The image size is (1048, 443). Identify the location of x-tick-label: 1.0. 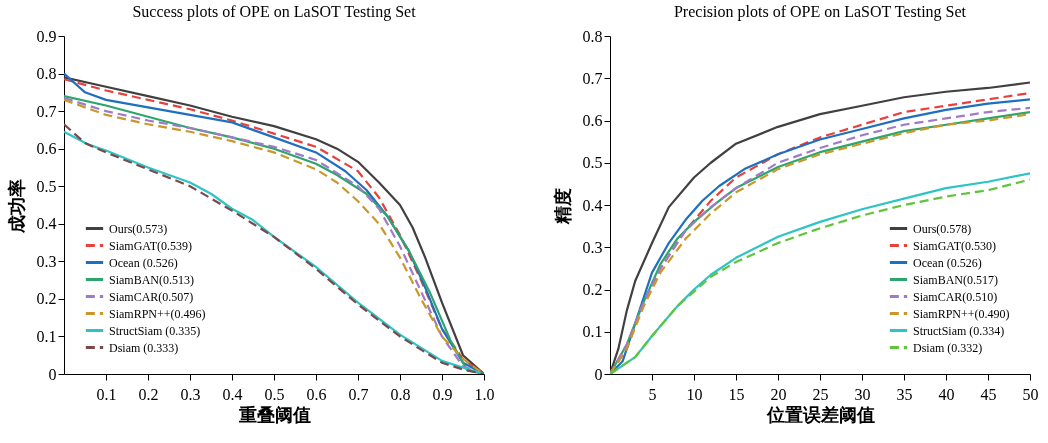
(484, 394).